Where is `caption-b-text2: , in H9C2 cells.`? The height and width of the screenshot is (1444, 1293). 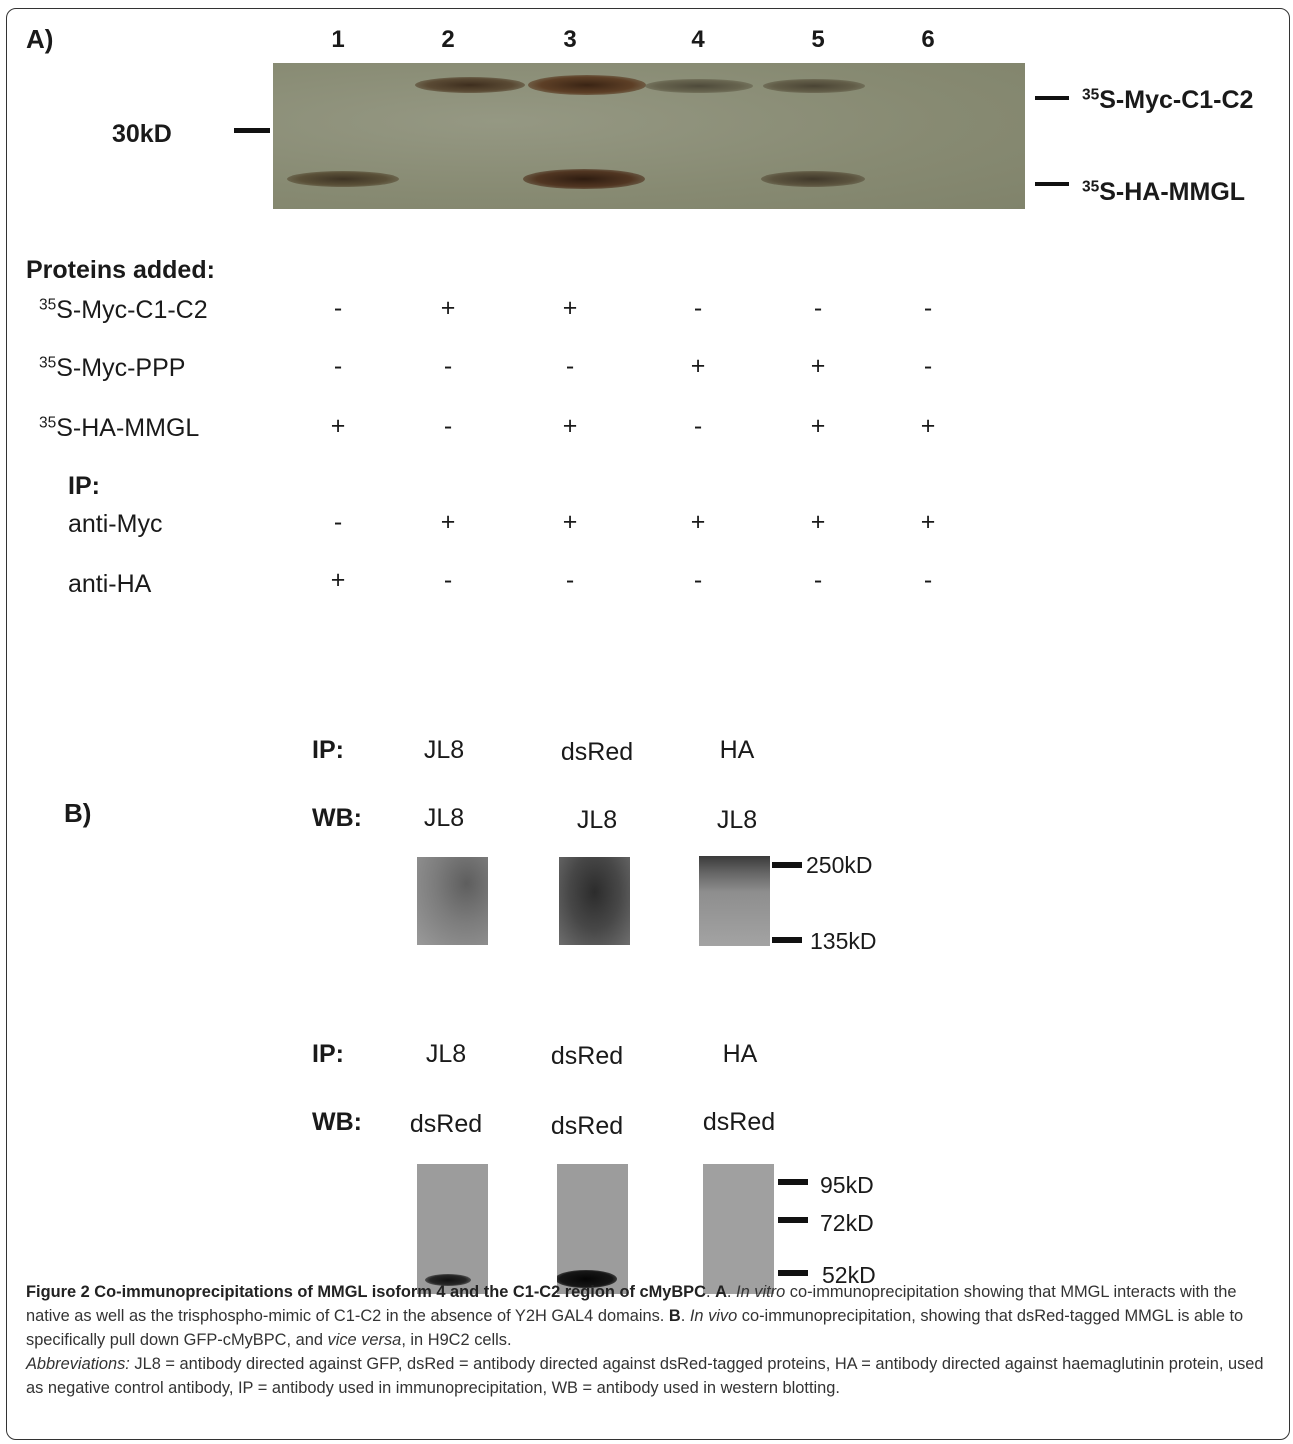
caption-b-text2: , in H9C2 cells. is located at coordinates (456, 1340).